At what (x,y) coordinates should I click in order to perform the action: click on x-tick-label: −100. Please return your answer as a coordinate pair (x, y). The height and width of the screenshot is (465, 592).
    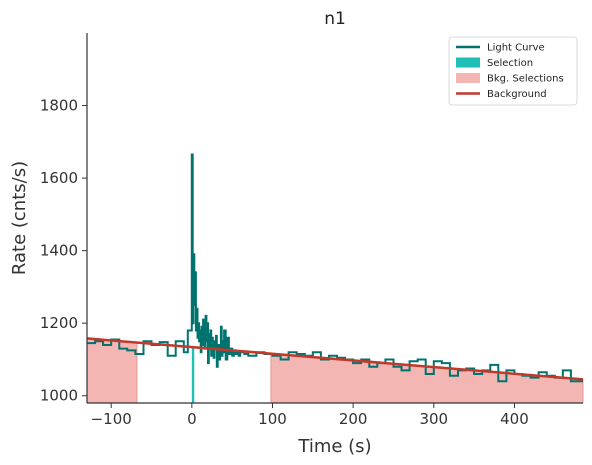
    Looking at the image, I should click on (111, 419).